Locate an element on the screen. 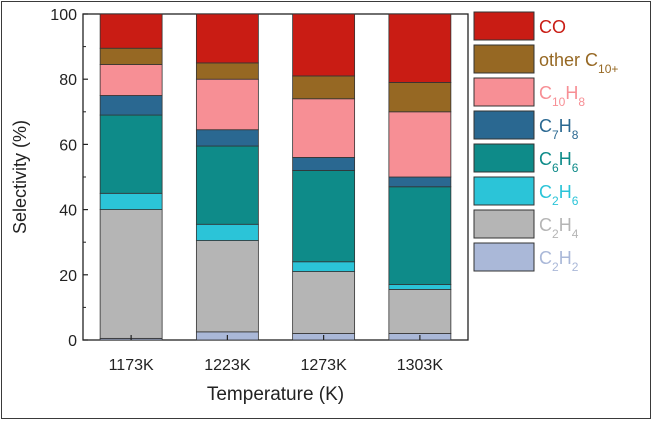  legend-label: C2H4 is located at coordinates (559, 228).